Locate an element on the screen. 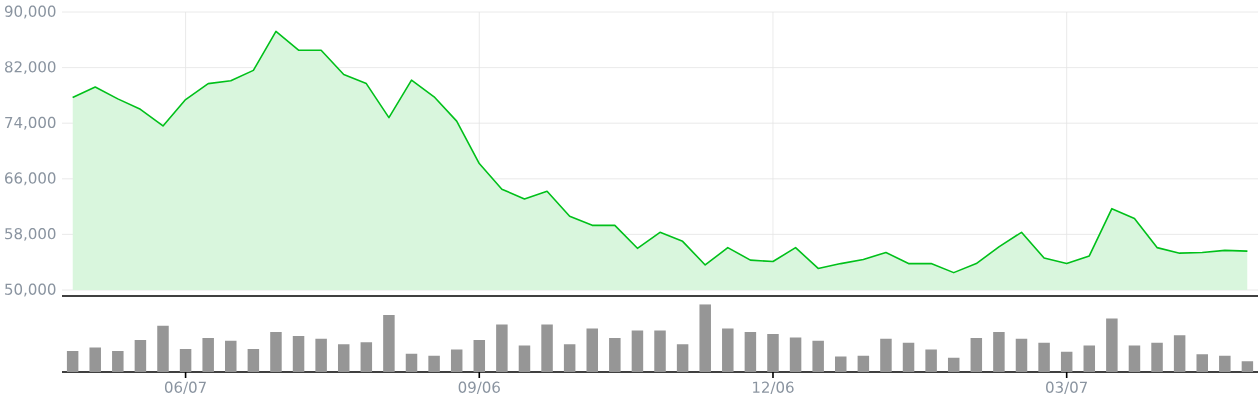 The image size is (1259, 400). x-tick-label: 03/07 is located at coordinates (1067, 388).